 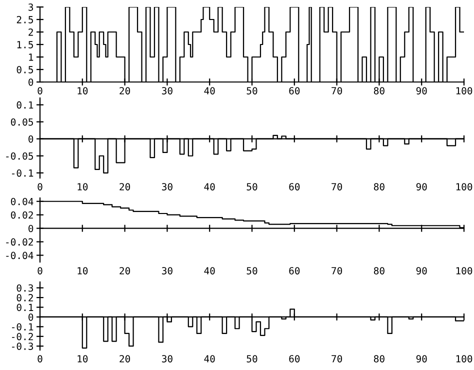 I want to click on y-tick-label: 2, so click(x=30, y=32).